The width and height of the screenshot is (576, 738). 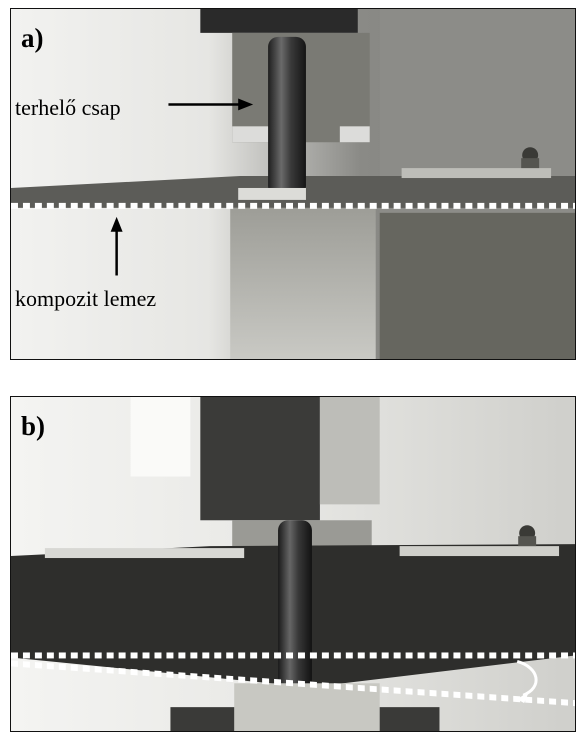 I want to click on composite-plate-label: kompozit lemez, so click(x=86, y=298).